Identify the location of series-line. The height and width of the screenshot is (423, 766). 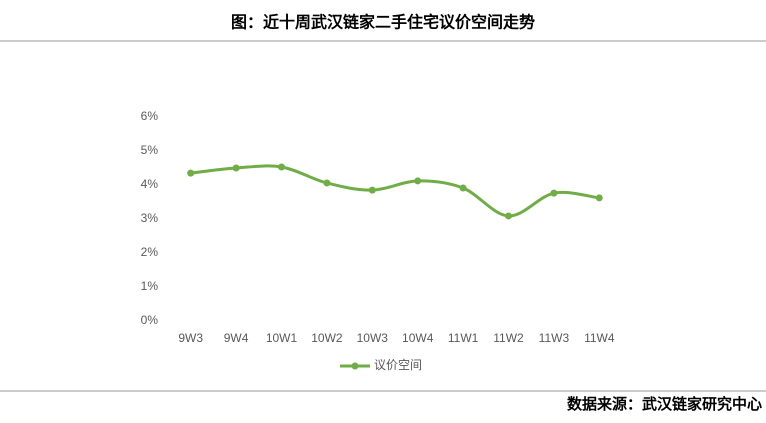
(395, 191).